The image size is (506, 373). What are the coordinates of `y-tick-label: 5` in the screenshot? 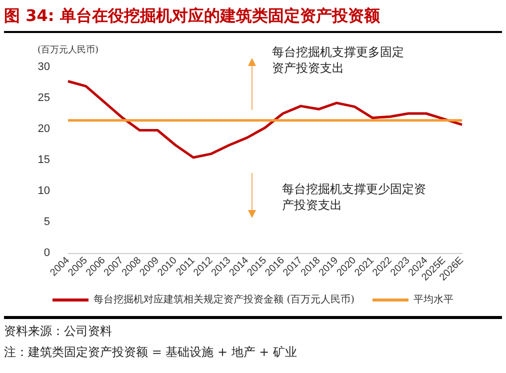 It's located at (47, 222).